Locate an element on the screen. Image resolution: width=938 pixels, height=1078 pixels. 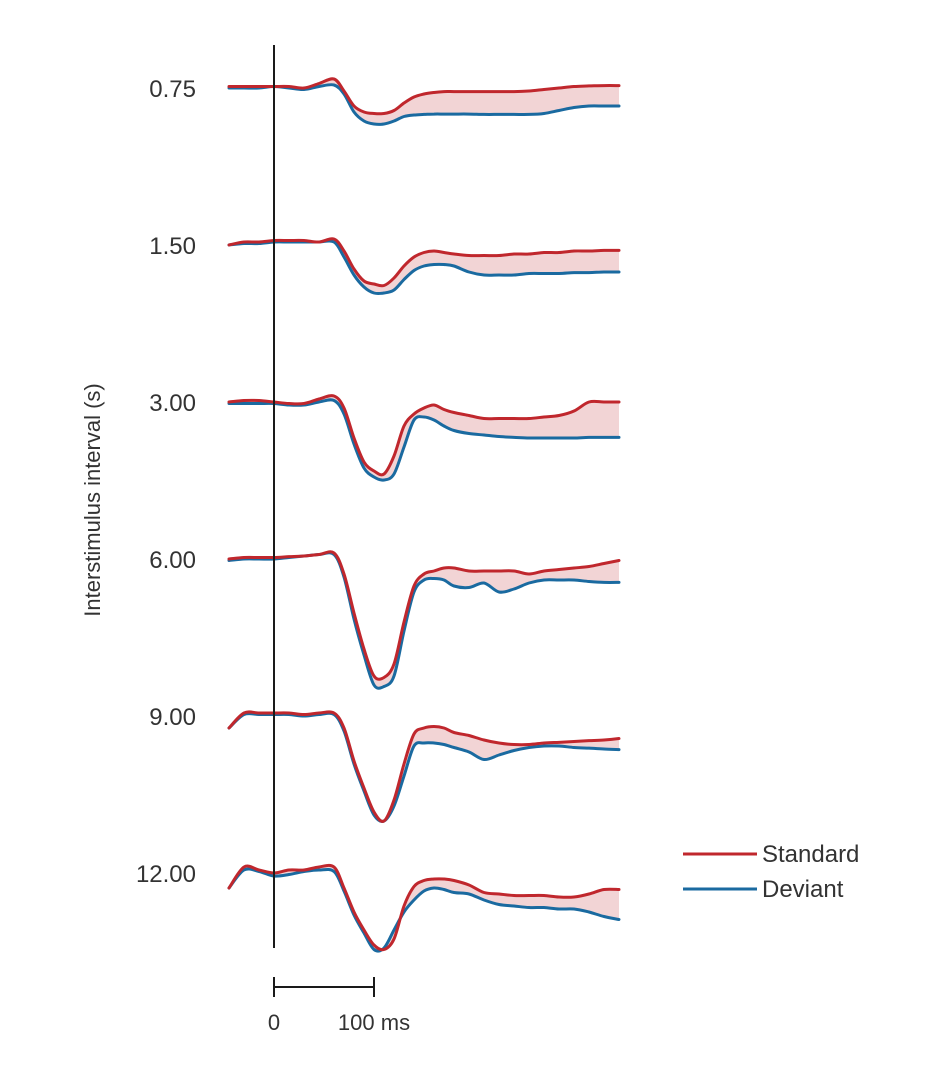
standard-line-6.00 is located at coordinates (424, 615).